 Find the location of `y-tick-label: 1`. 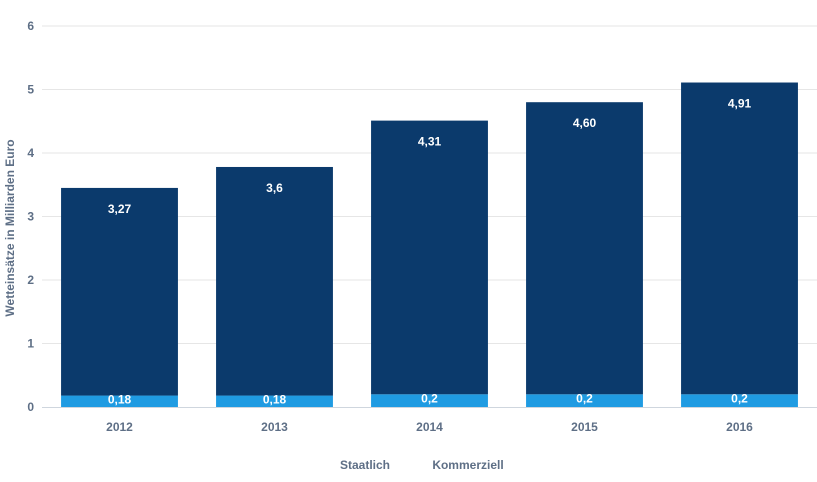

y-tick-label: 1 is located at coordinates (30, 344).